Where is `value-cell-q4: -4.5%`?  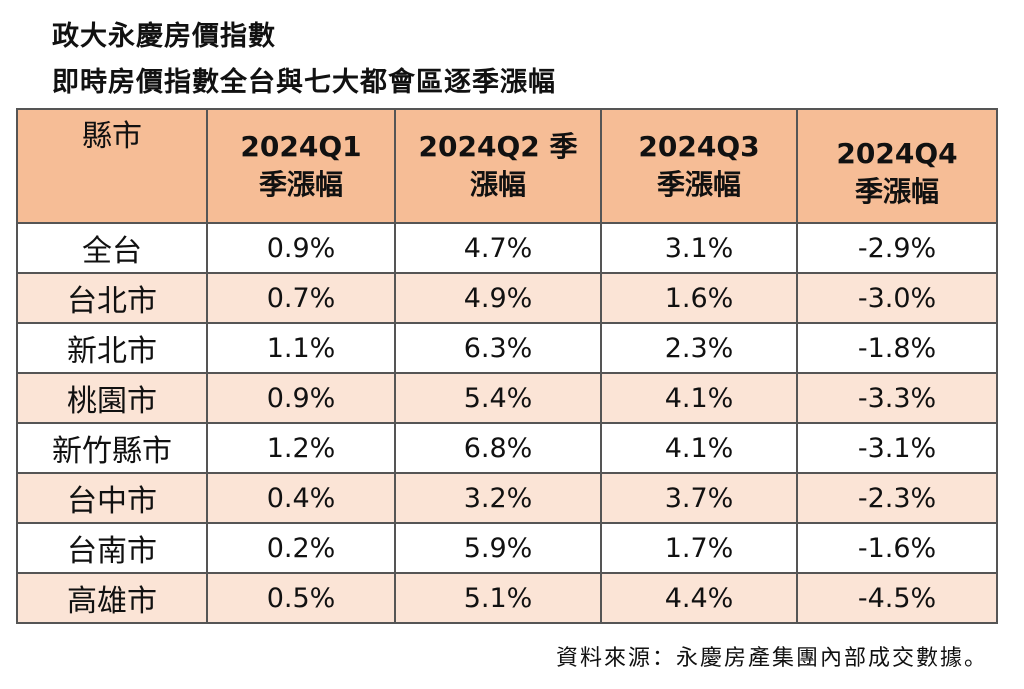
value-cell-q4: -4.5% is located at coordinates (897, 598).